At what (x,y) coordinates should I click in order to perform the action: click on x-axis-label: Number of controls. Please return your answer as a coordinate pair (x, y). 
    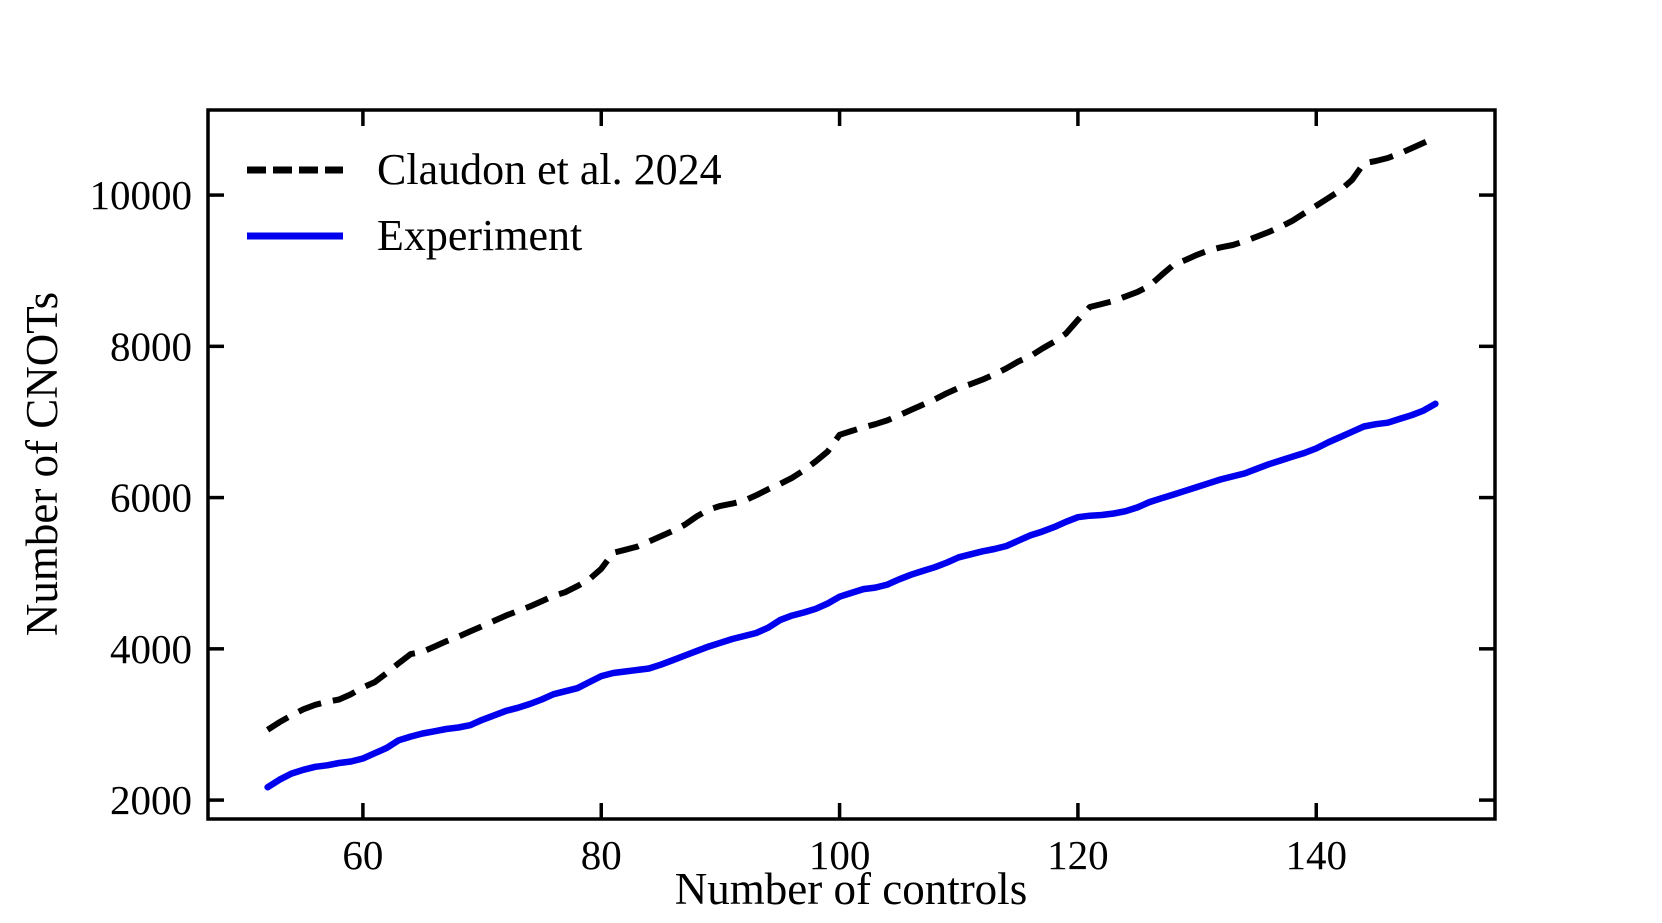
    Looking at the image, I should click on (851, 889).